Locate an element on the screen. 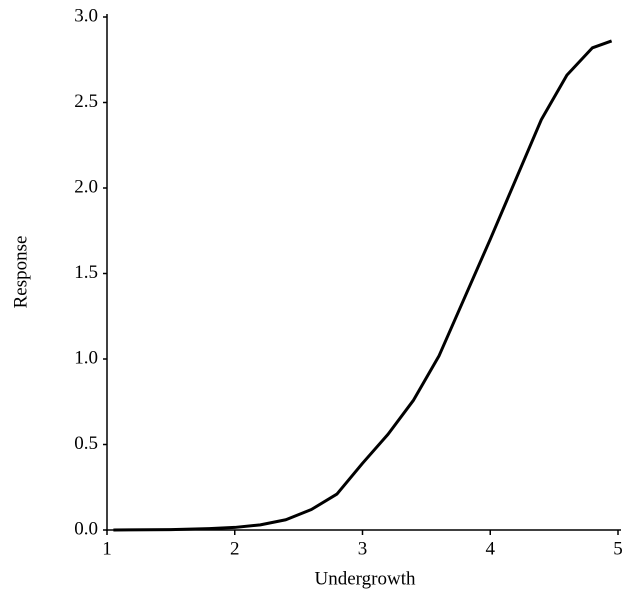  x-tick-label: 5 is located at coordinates (618, 548).